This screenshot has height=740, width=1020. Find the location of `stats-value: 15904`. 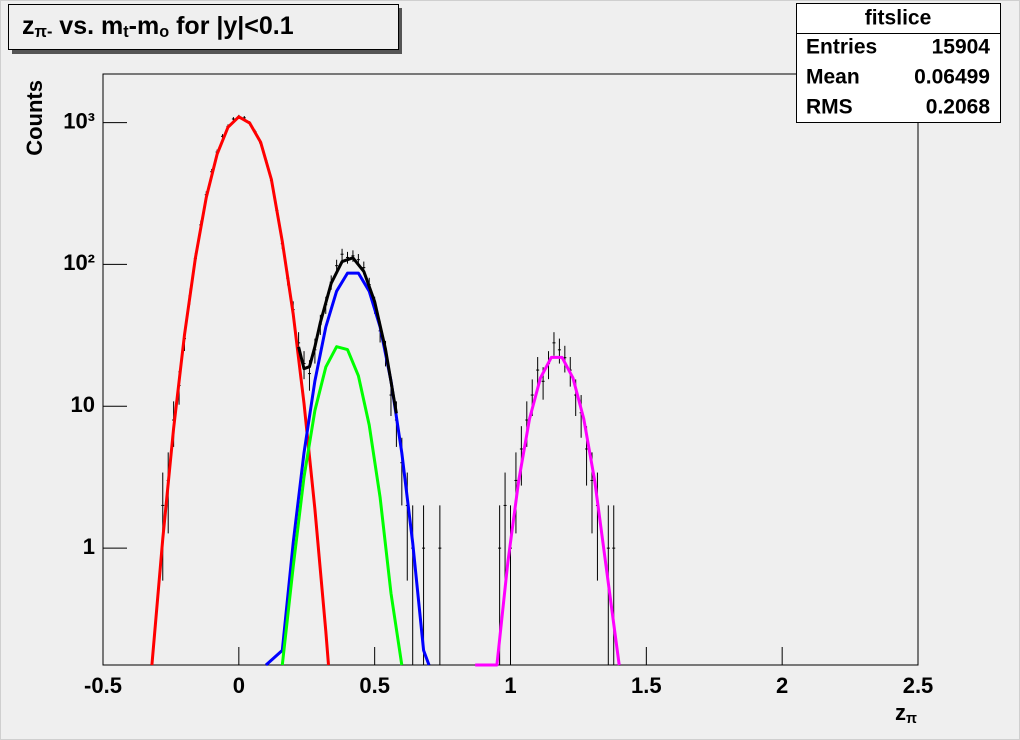

stats-value: 15904 is located at coordinates (961, 47).